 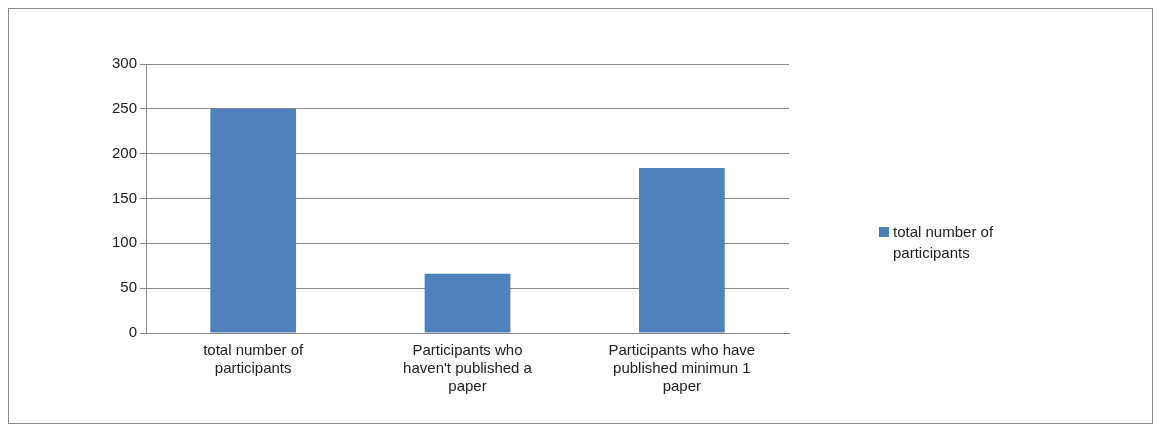 I want to click on x-tick-label: Participants who haven't published a paper, so click(x=468, y=368).